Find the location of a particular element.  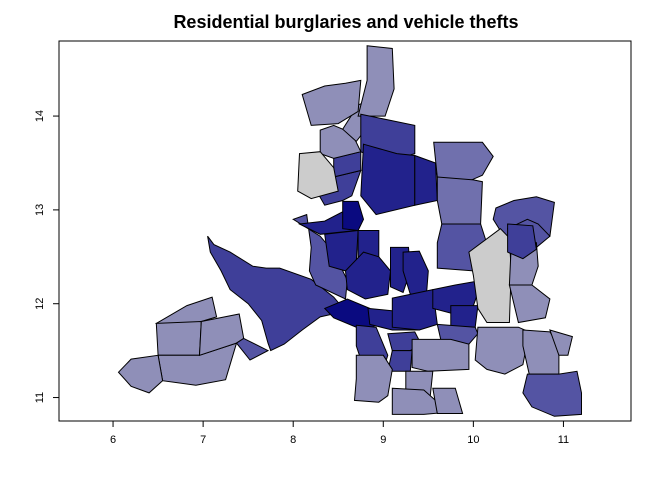

x-tick-label: 8 is located at coordinates (293, 440).